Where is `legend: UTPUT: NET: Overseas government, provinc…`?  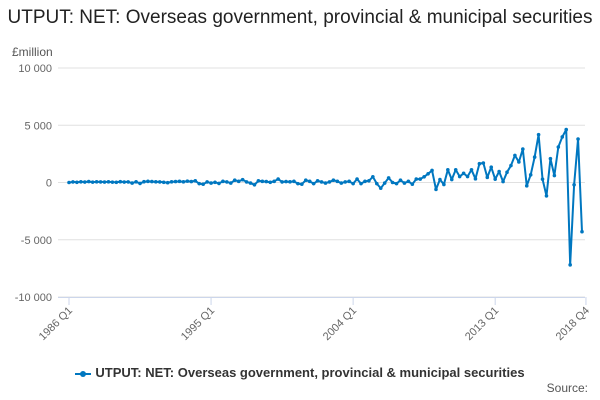
legend: UTPUT: NET: Overseas government, provinc… is located at coordinates (300, 372).